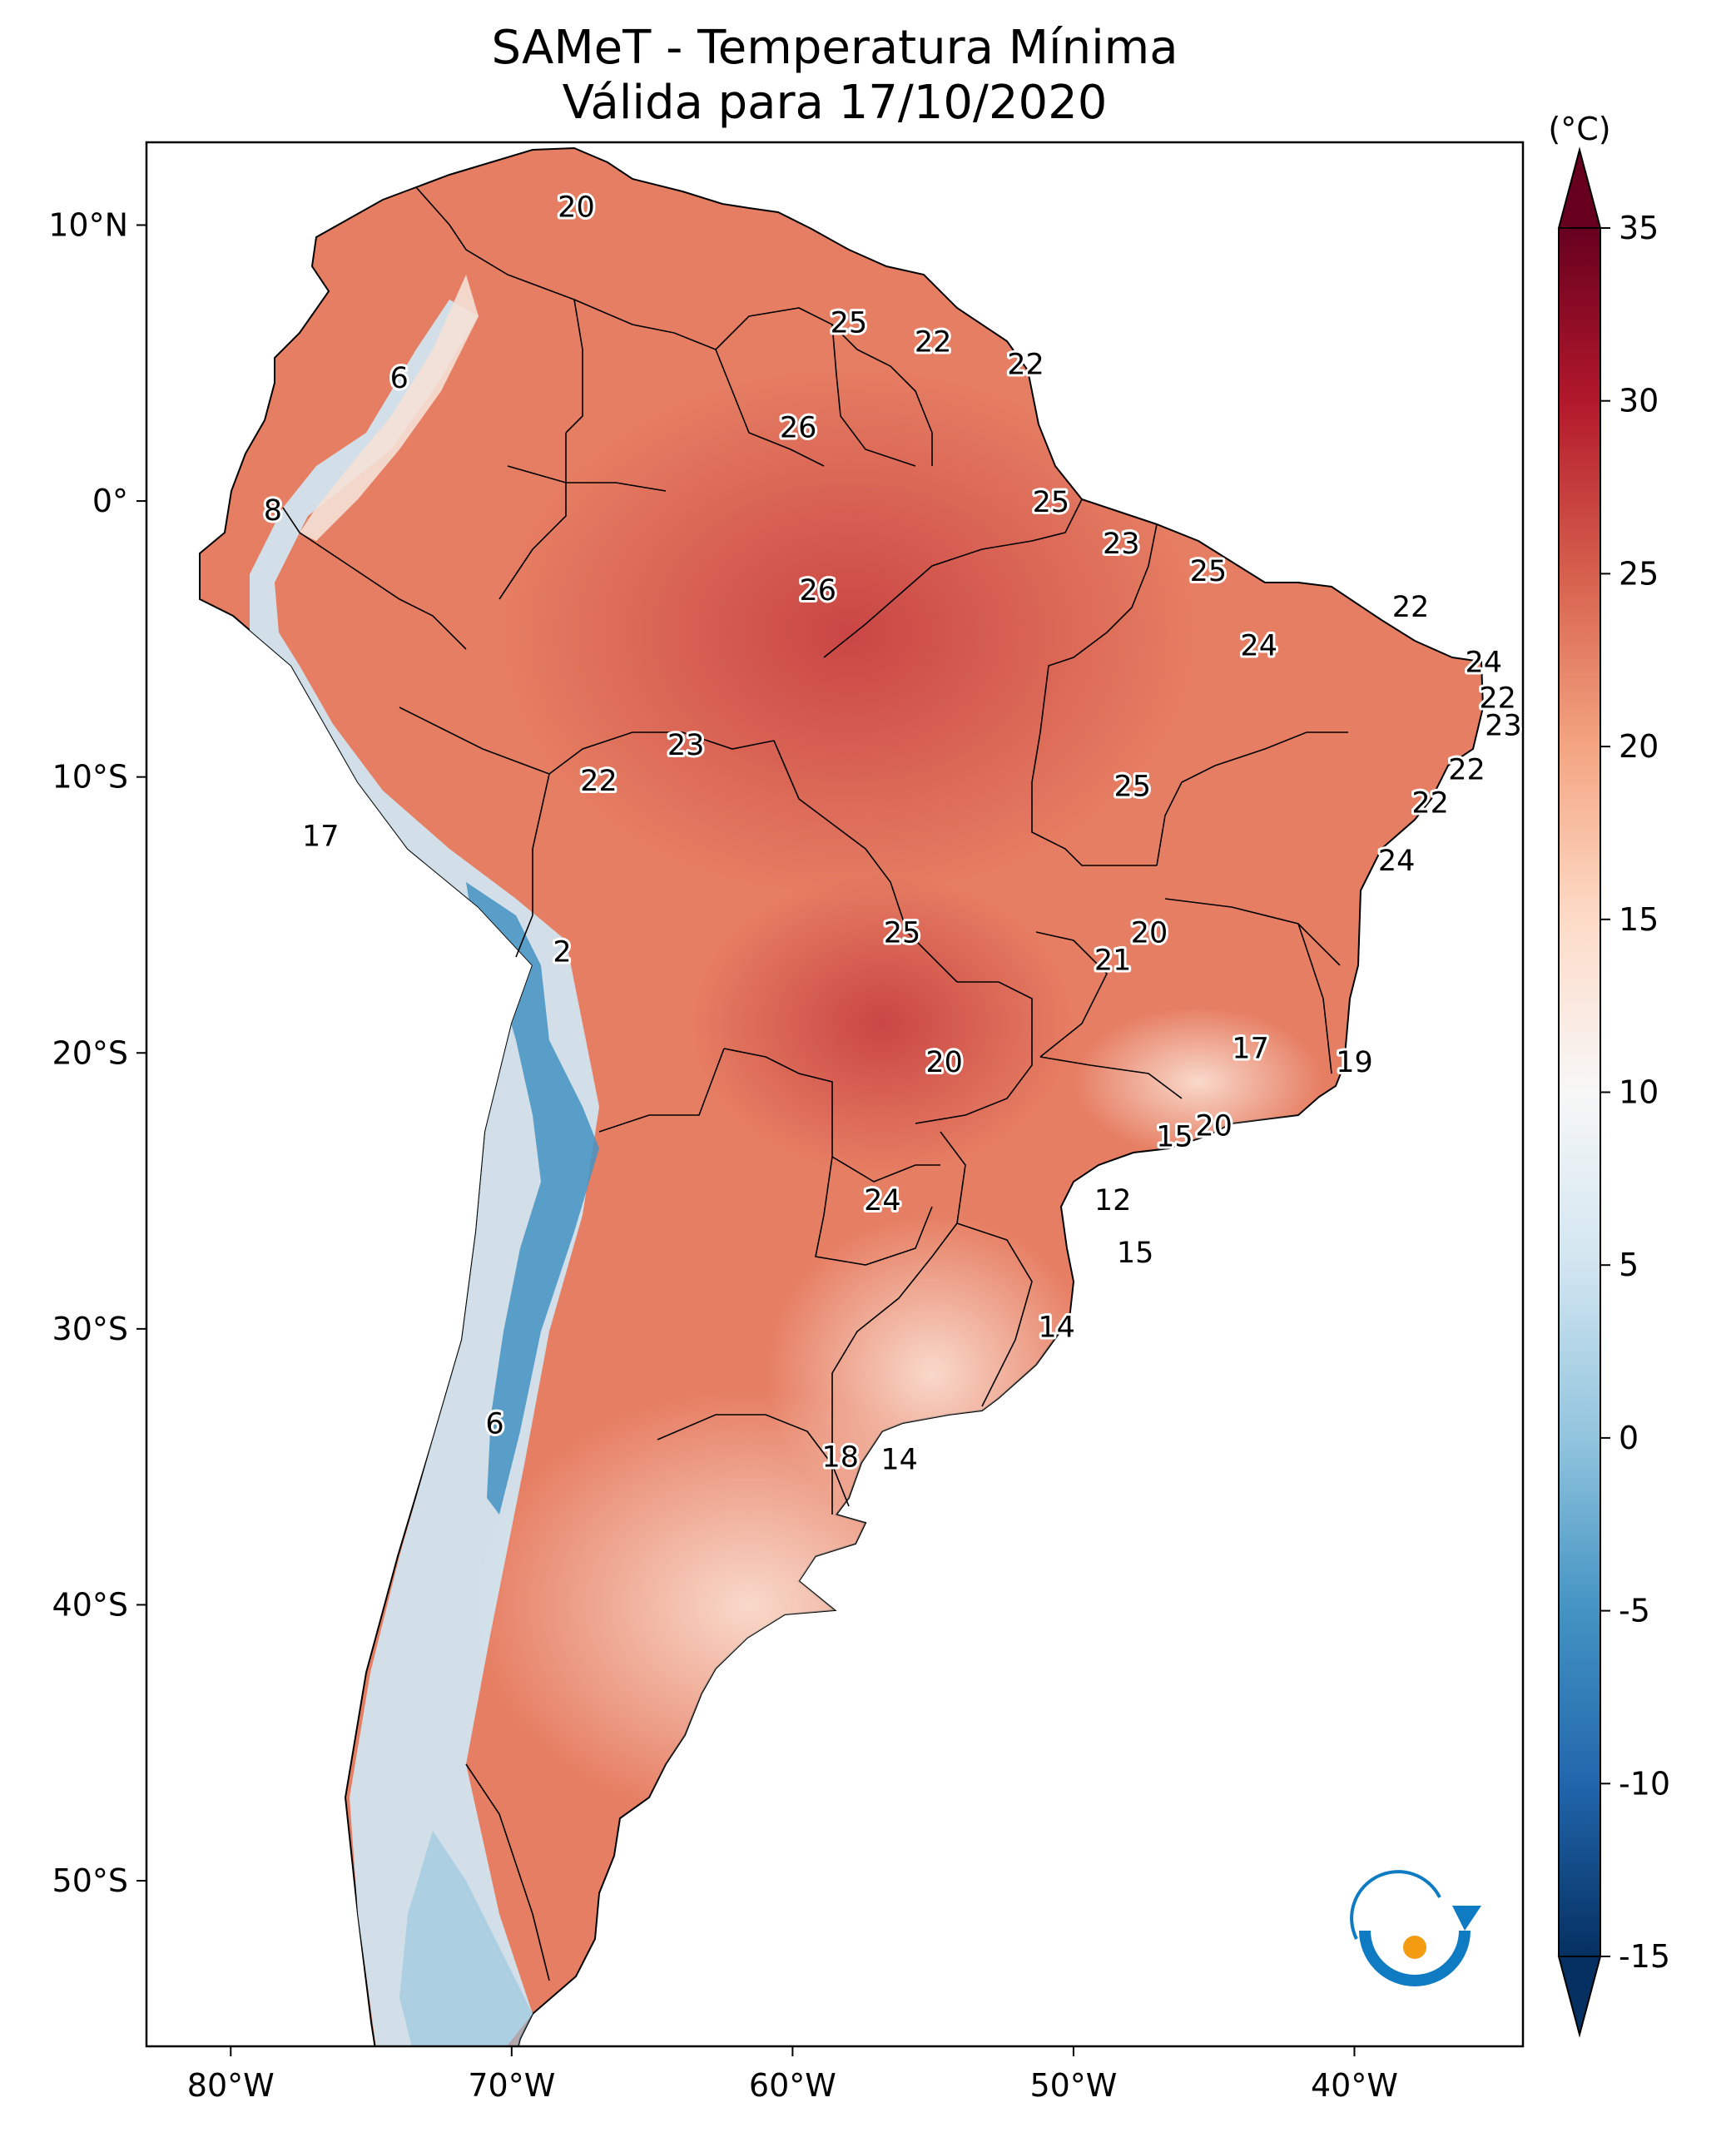  I want to click on patagonia-cool-band, so click(466, 1938).